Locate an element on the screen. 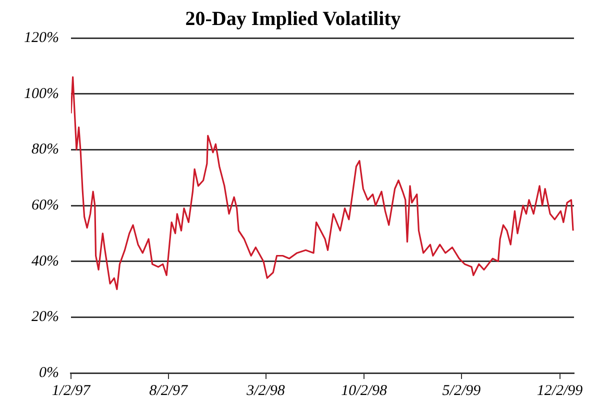  y-tick-label: 100% is located at coordinates (41, 94).